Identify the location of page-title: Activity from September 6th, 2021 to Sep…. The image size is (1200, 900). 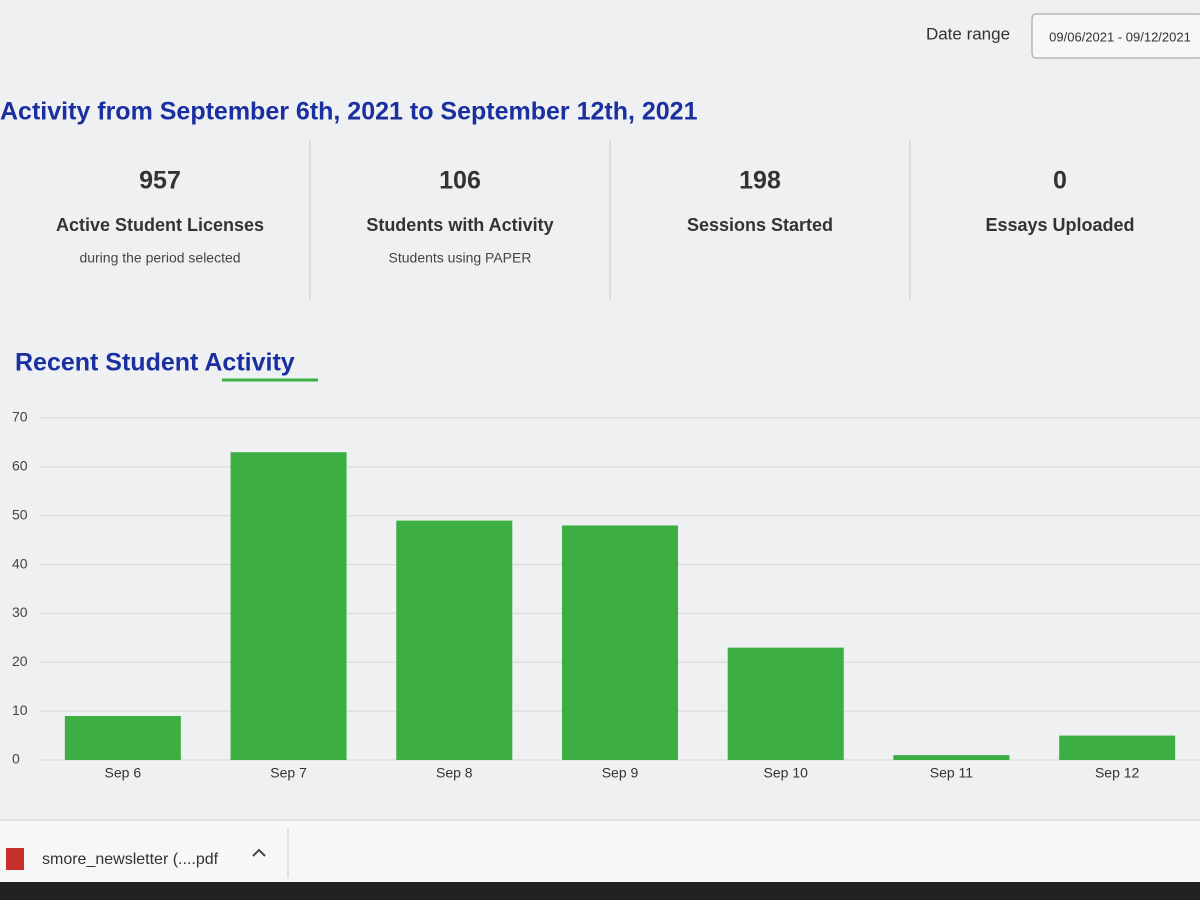
(349, 112).